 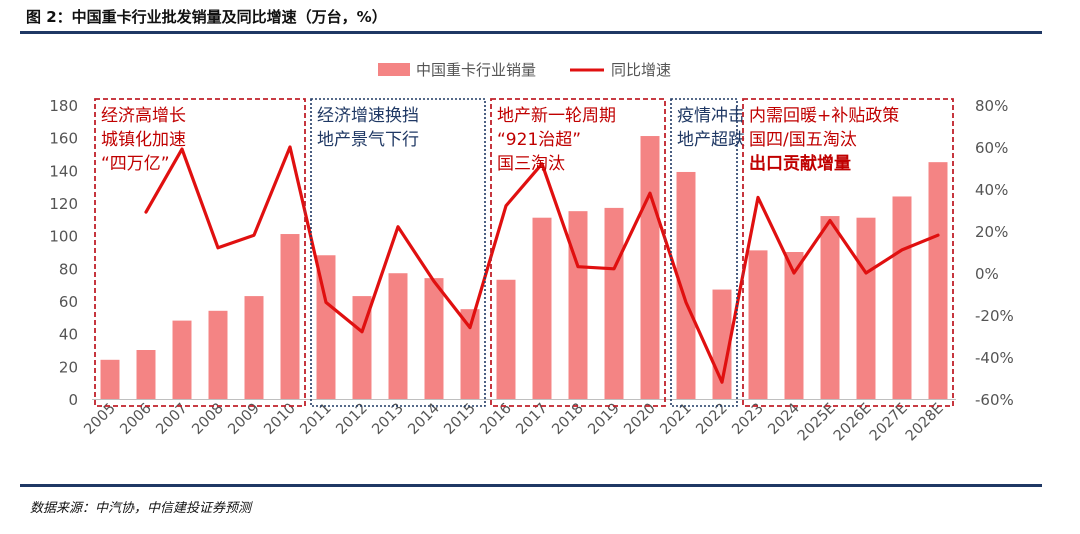 What do you see at coordinates (218, 354) in the screenshot?
I see `bar-2008` at bounding box center [218, 354].